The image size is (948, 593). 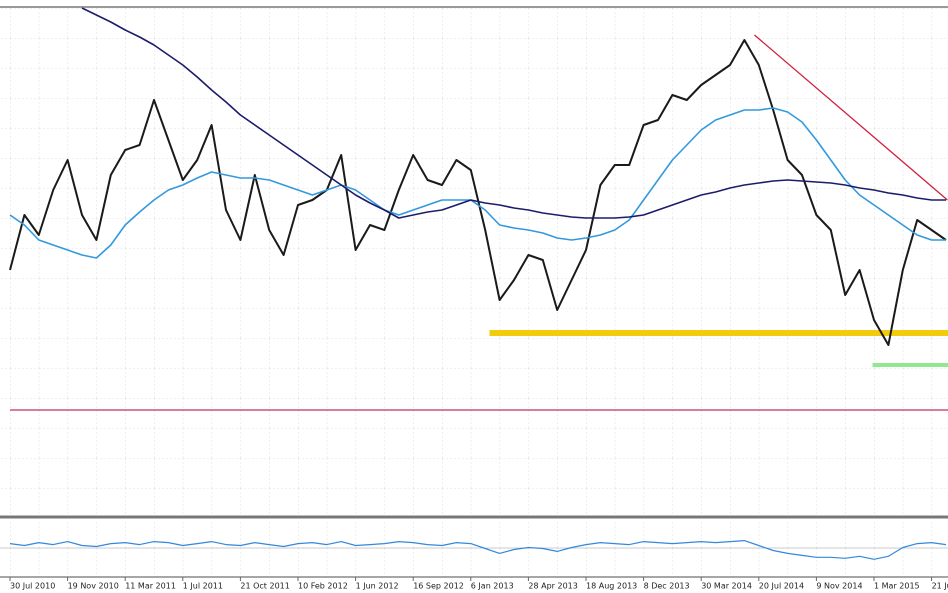 I want to click on x-tick-label: 10 Feb 2012, so click(x=323, y=586).